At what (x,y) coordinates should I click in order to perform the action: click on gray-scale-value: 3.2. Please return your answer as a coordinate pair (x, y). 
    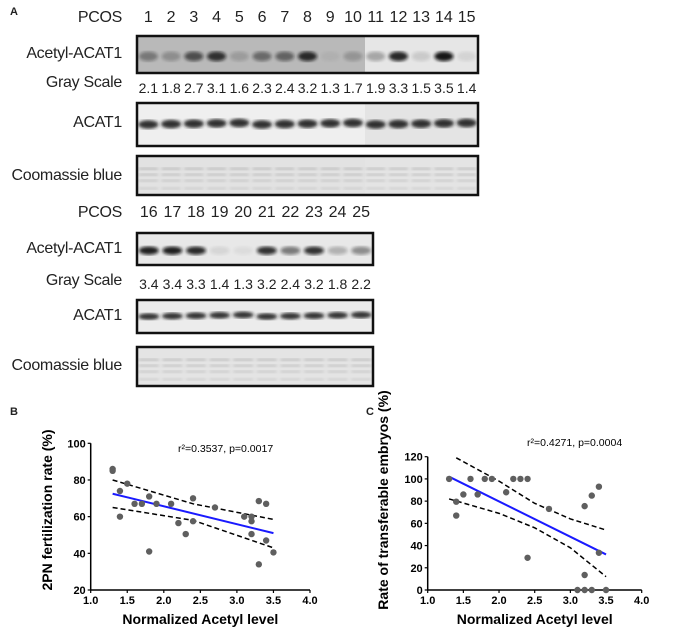
    Looking at the image, I should click on (314, 284).